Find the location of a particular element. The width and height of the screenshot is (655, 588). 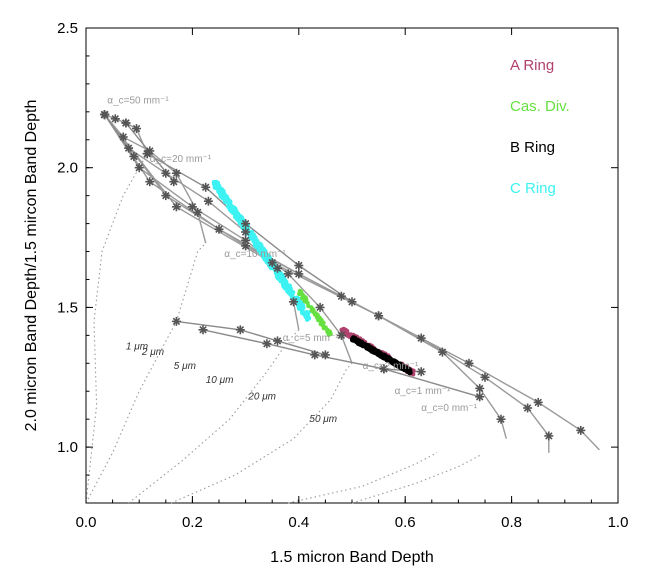

legend: A Ring Cas. Div. B Ring C Ring is located at coordinates (540, 127).